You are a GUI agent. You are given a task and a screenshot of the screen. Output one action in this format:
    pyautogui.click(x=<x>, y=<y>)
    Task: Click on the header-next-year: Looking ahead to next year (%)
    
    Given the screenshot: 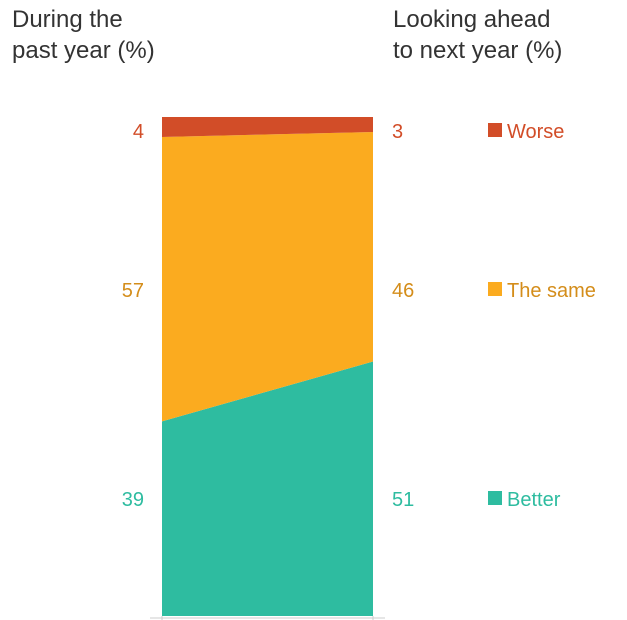 What is the action you would take?
    pyautogui.click(x=477, y=35)
    